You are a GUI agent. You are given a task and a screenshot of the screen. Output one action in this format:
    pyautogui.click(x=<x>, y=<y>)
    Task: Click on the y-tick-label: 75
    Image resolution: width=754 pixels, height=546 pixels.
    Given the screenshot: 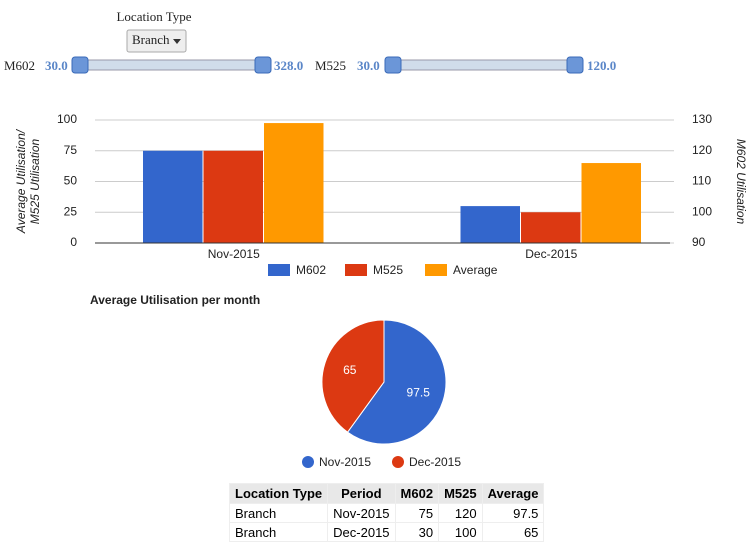 What is the action you would take?
    pyautogui.click(x=71, y=150)
    